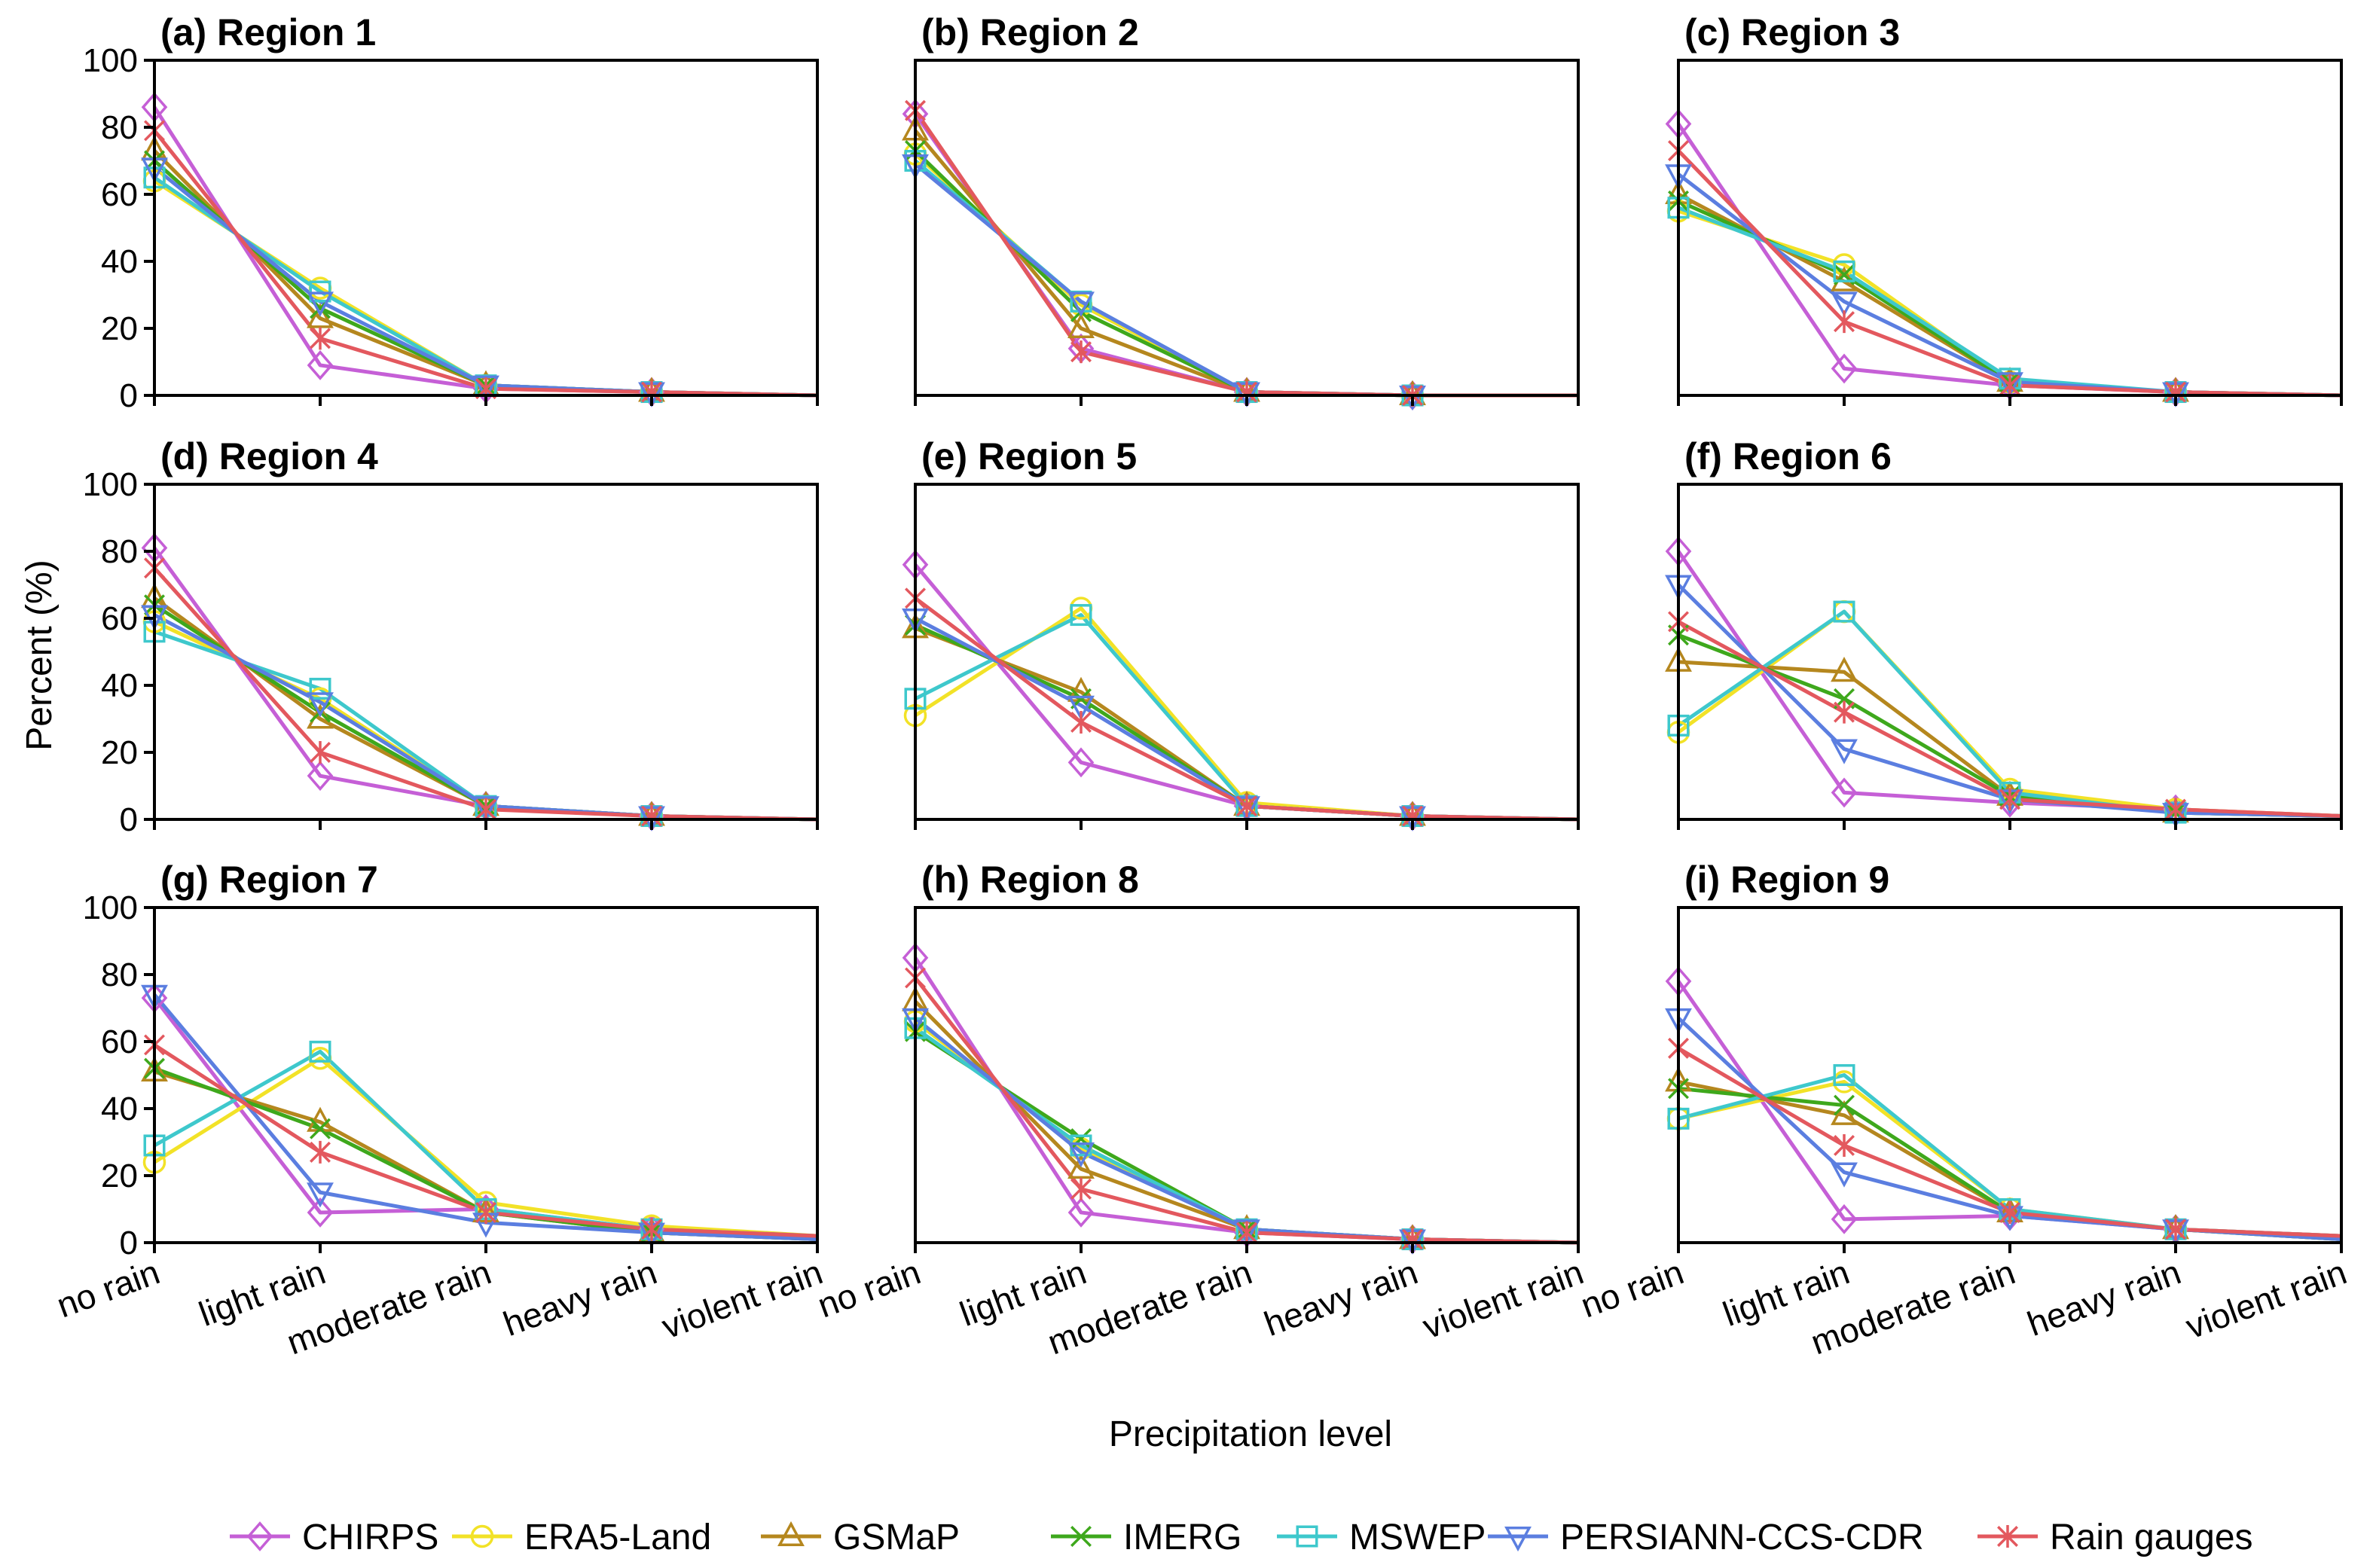 This screenshot has width=2373, height=1568. What do you see at coordinates (334, 1538) in the screenshot?
I see `legend-item-chirps: CHIRPS` at bounding box center [334, 1538].